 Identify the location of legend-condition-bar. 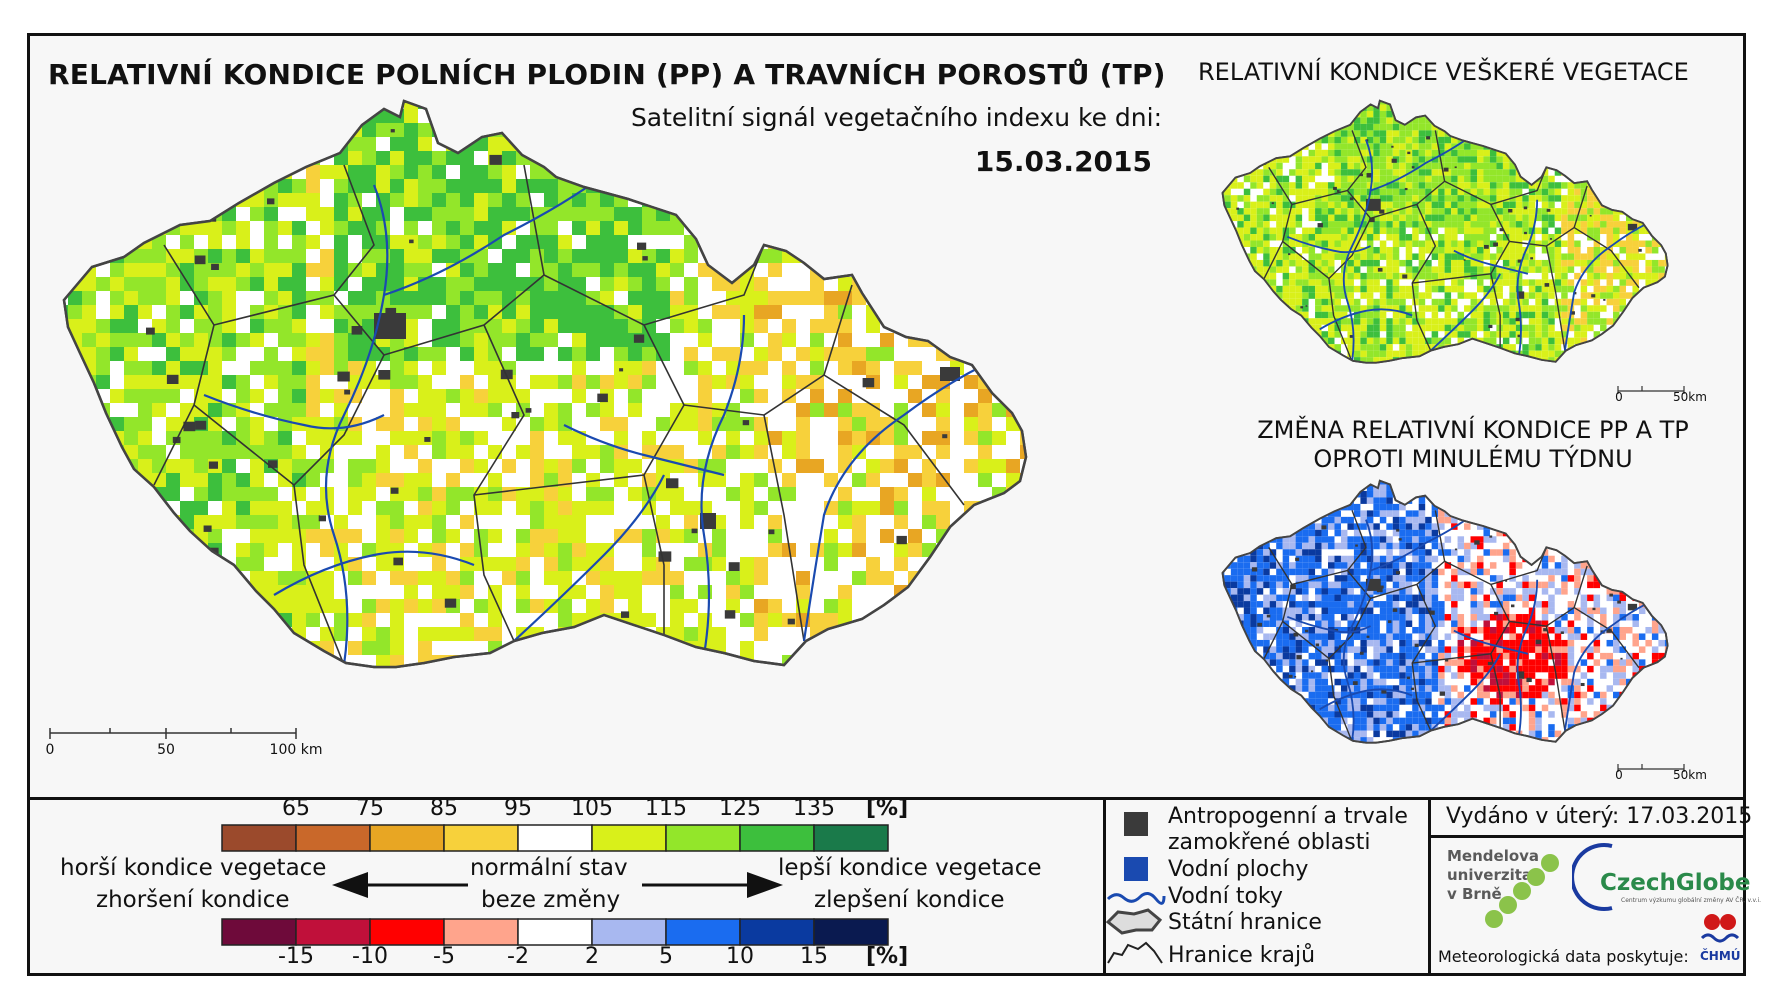
(555, 838).